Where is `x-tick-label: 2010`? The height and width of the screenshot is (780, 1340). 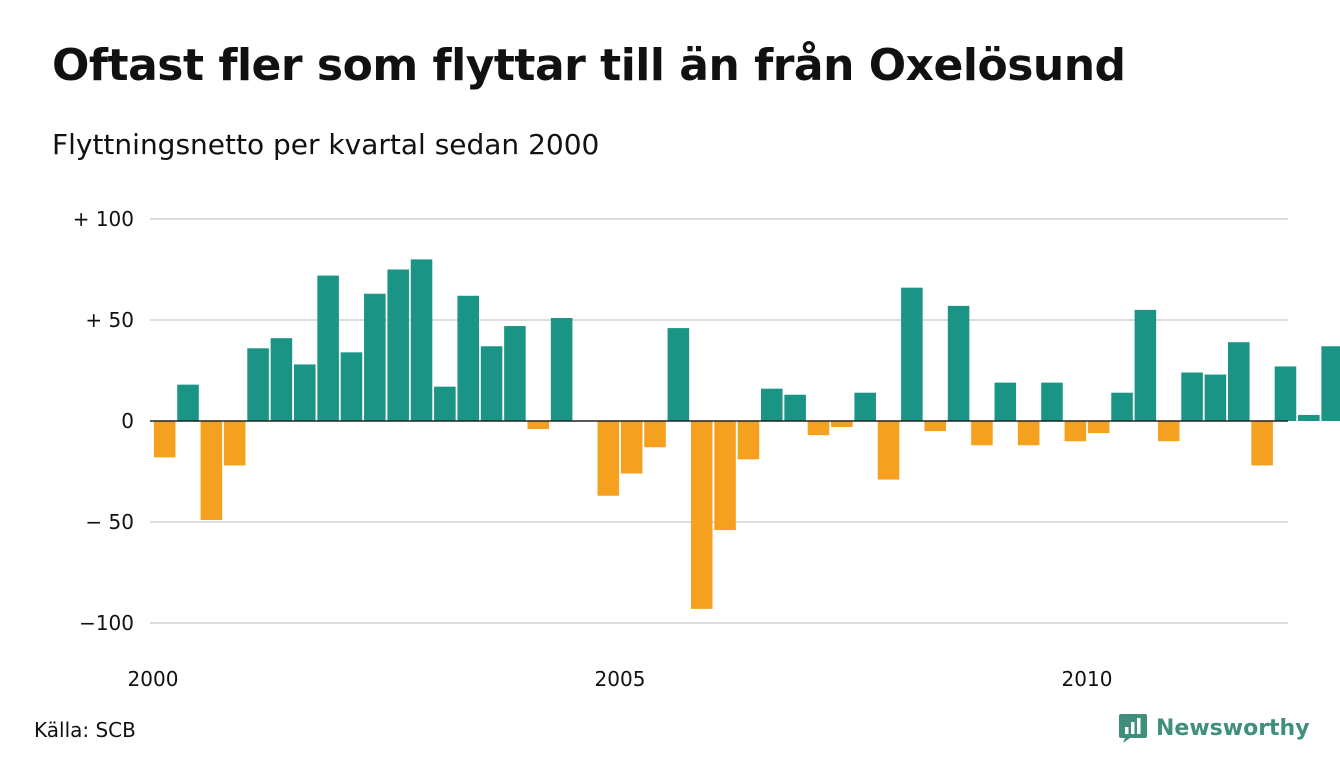 x-tick-label: 2010 is located at coordinates (1087, 679).